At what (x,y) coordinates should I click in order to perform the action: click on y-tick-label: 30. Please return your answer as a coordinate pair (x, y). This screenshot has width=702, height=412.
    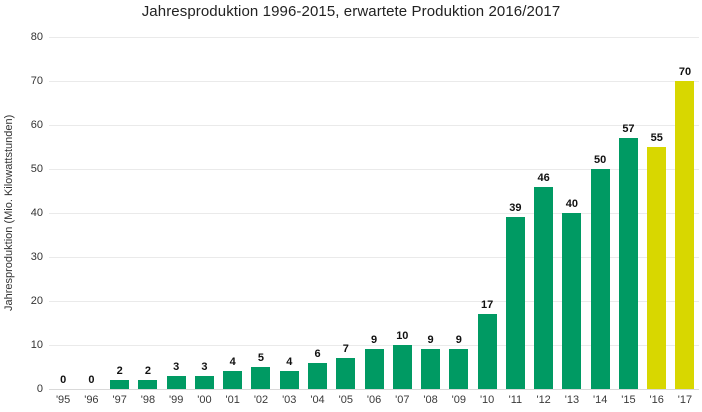
    Looking at the image, I should click on (36, 257).